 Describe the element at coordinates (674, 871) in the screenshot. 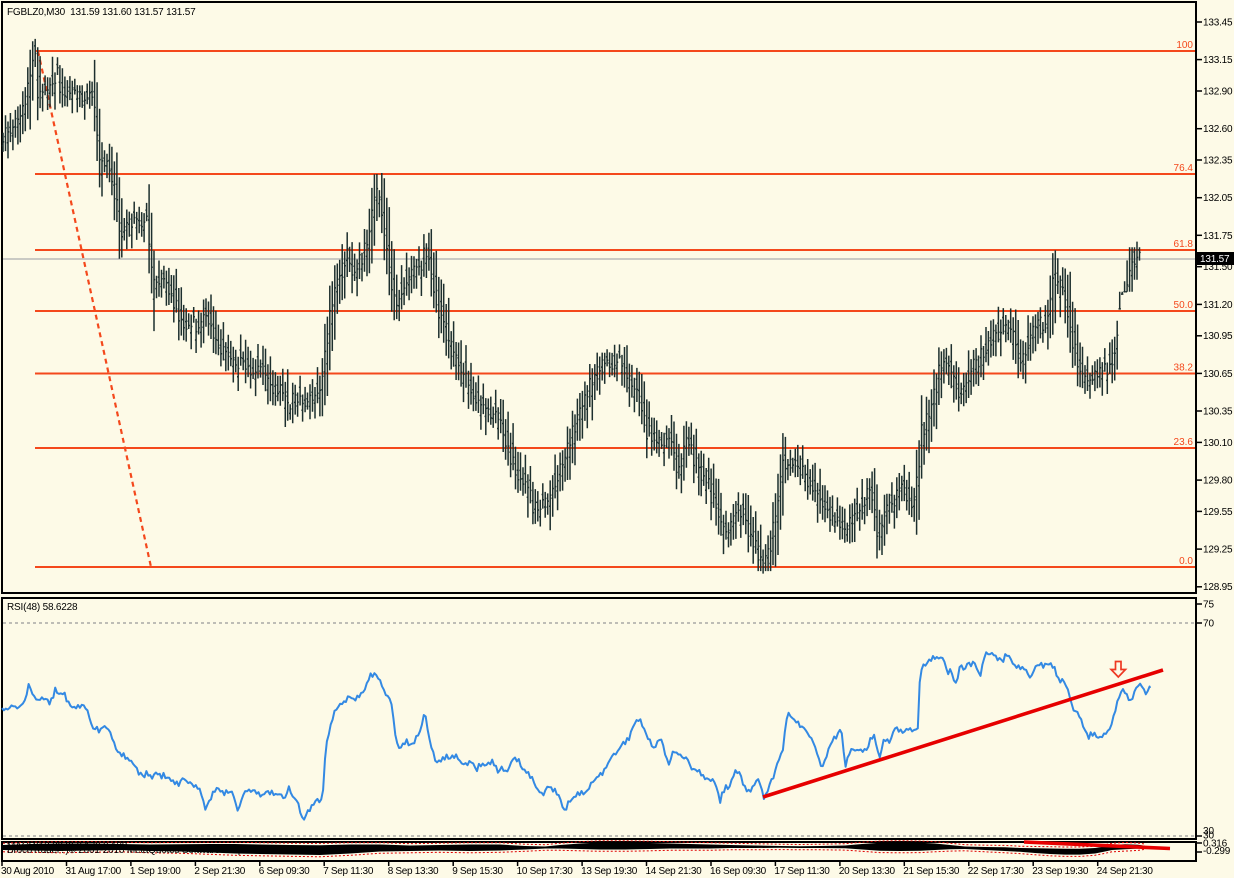

I see `svg-text: 14 Sep 21:30` at that location.